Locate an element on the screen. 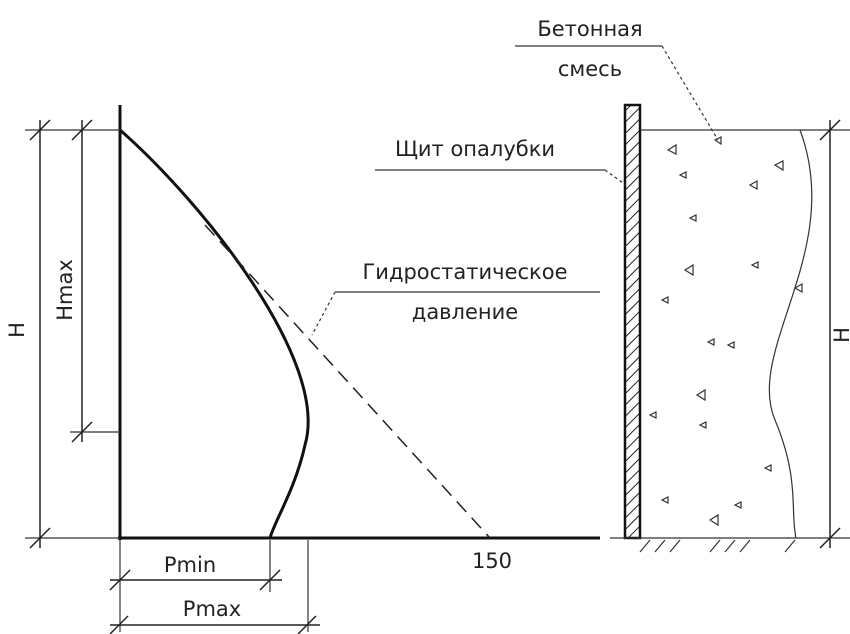  formwork-shield is located at coordinates (632, 321).